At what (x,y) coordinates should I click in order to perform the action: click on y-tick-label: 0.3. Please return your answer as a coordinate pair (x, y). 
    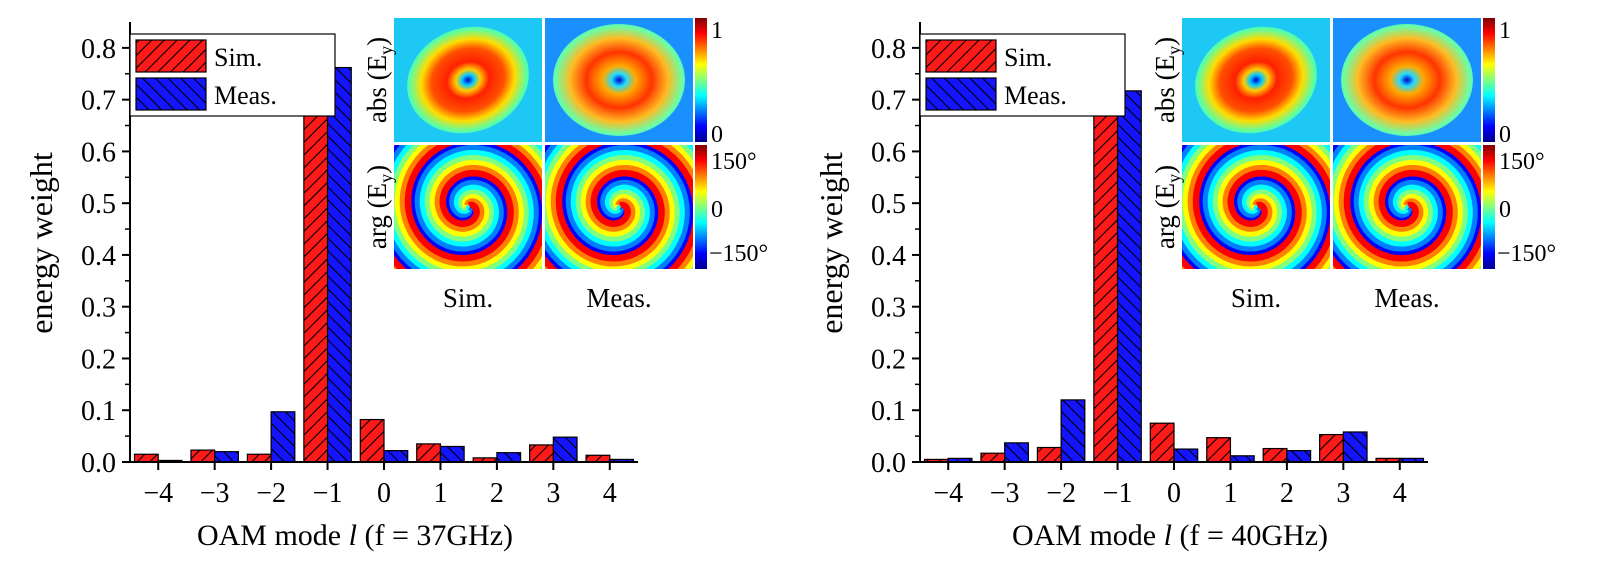
    Looking at the image, I should click on (98, 308).